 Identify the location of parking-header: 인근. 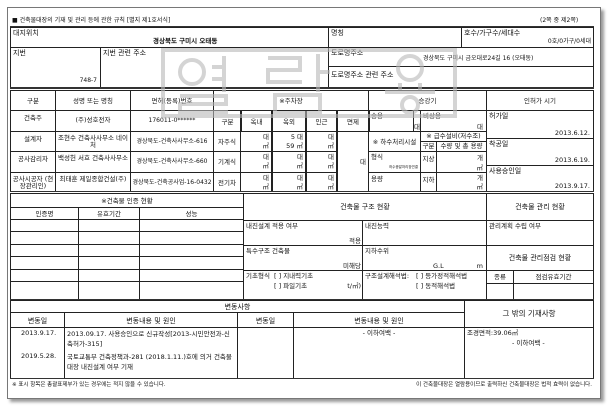
(321, 121).